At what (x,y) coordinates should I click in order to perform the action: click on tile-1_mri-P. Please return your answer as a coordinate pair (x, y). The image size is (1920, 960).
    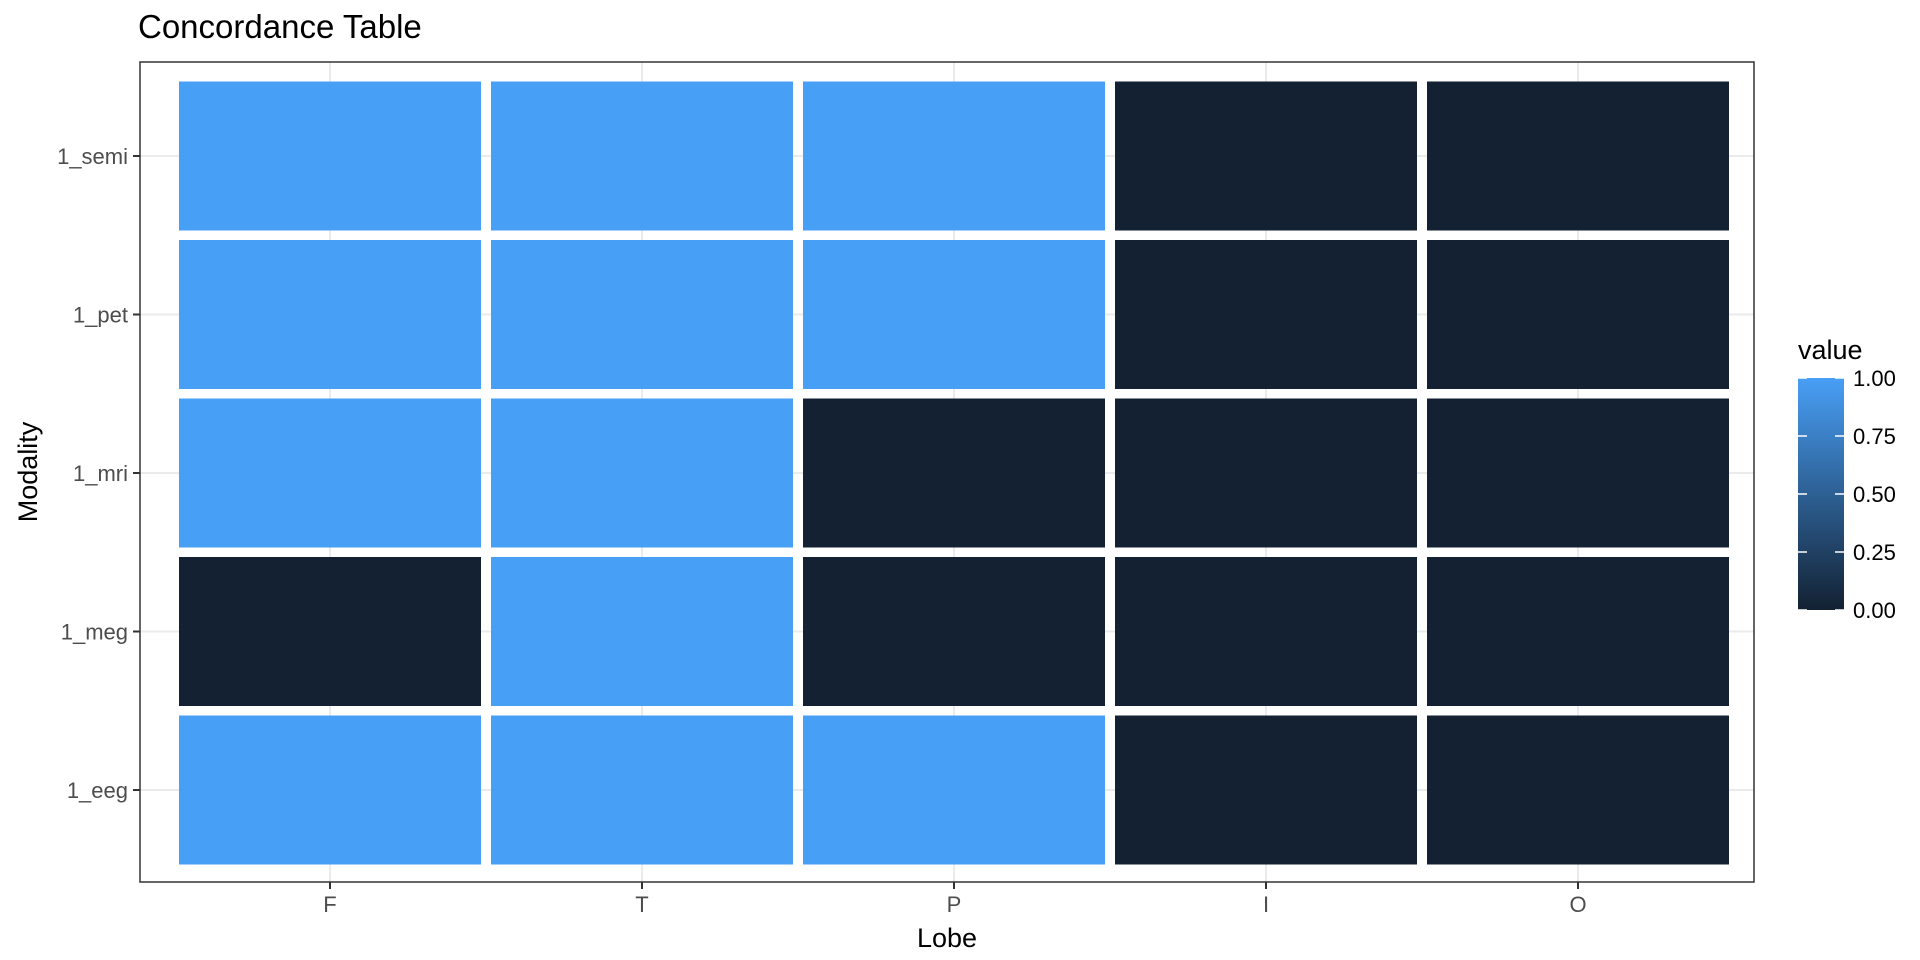
    Looking at the image, I should click on (954, 473).